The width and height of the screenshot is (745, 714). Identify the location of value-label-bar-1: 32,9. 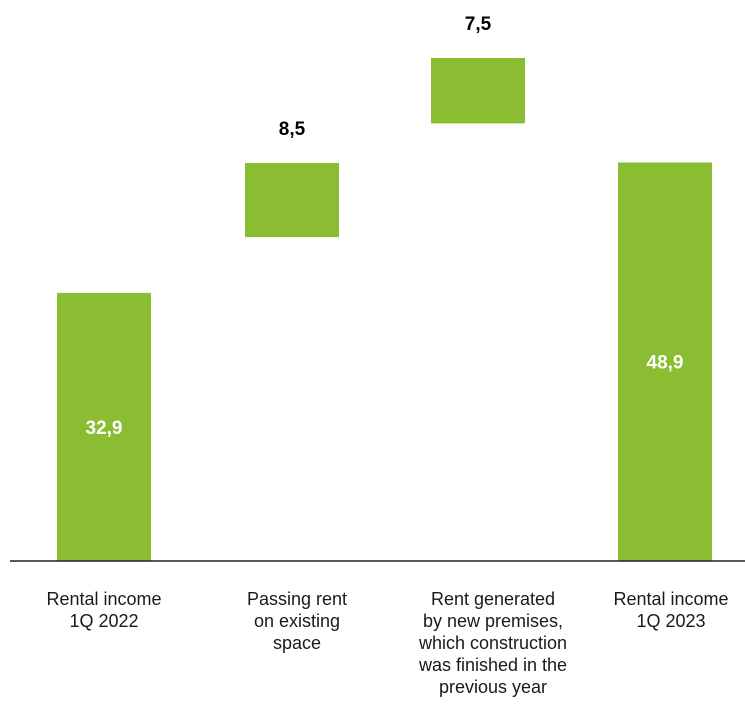
(104, 428).